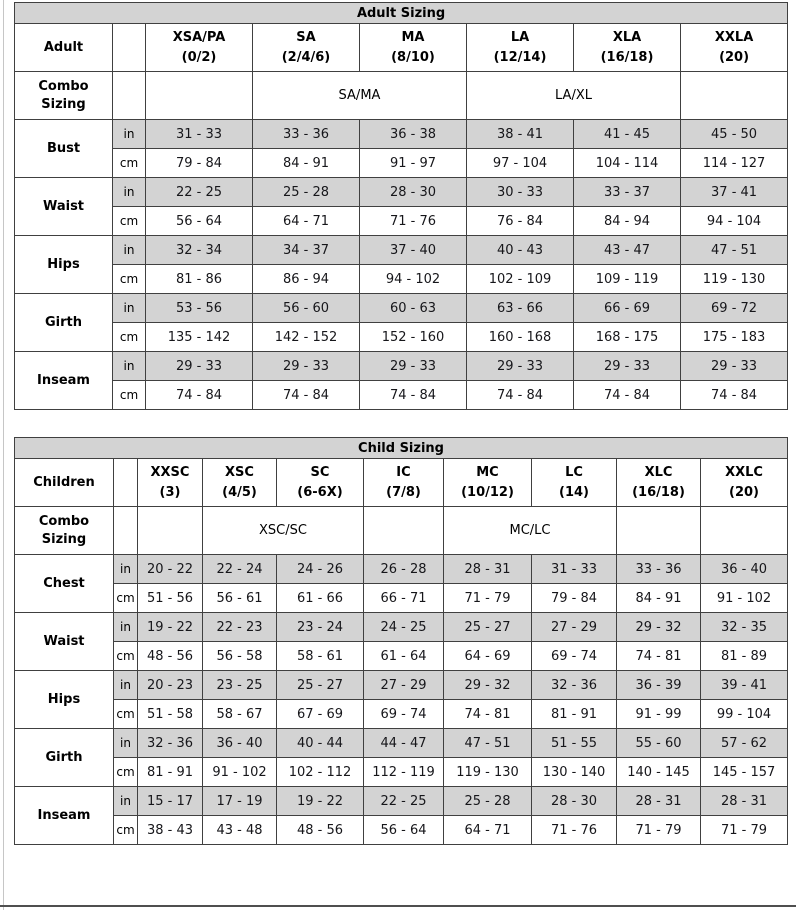  Describe the element at coordinates (744, 569) in the screenshot. I see `size-range-cell: 36 - 40` at that location.